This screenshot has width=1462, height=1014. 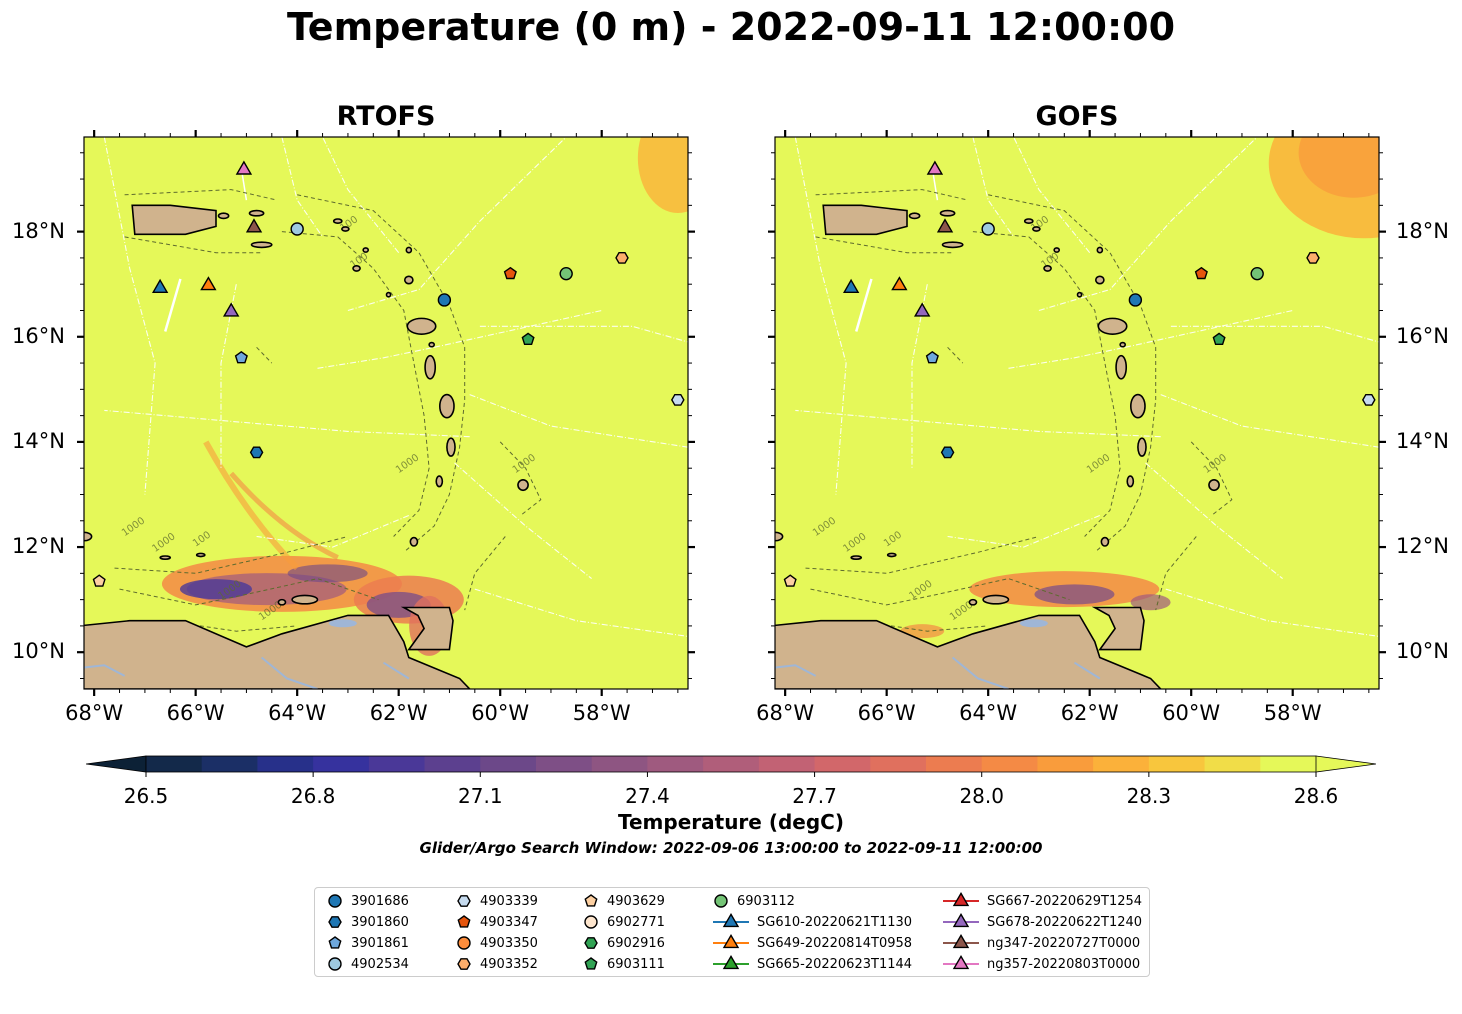 What do you see at coordinates (1422, 440) in the screenshot?
I see `lat-tick-label: 14°N` at bounding box center [1422, 440].